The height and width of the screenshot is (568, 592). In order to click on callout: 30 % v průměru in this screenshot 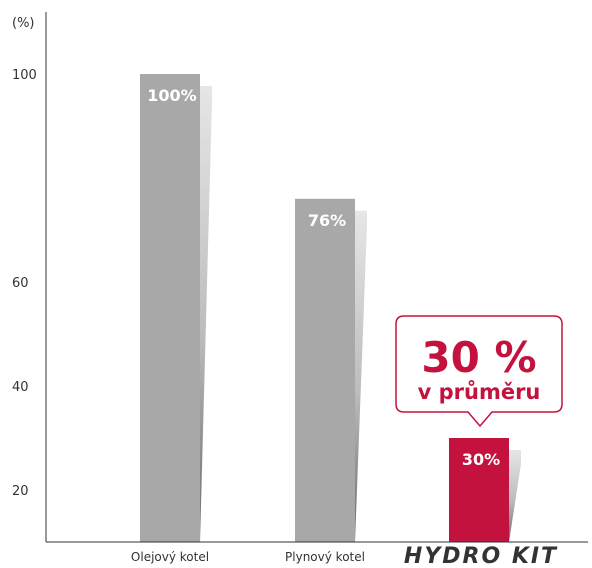, I will do `click(479, 371)`.